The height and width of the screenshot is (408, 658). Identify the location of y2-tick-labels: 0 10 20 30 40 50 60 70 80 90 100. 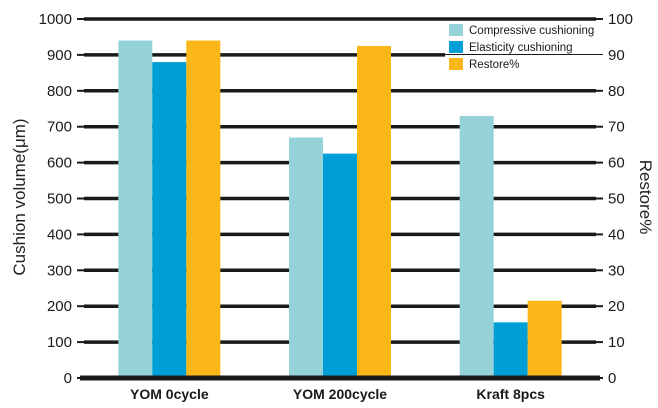
(620, 199).